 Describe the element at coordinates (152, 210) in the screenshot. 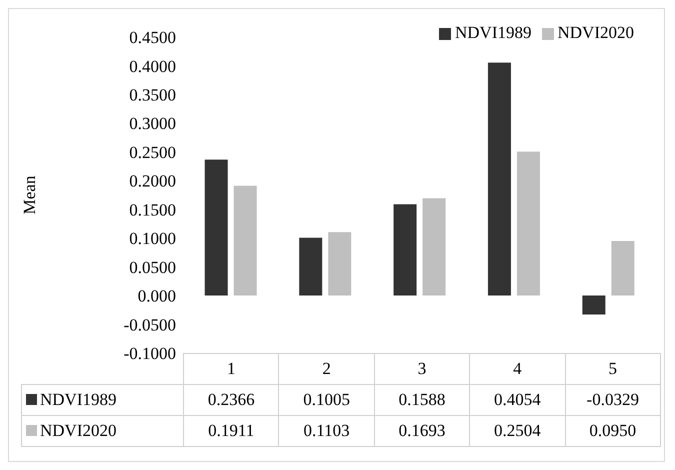

I see `y-tick-label: 0.1500` at that location.